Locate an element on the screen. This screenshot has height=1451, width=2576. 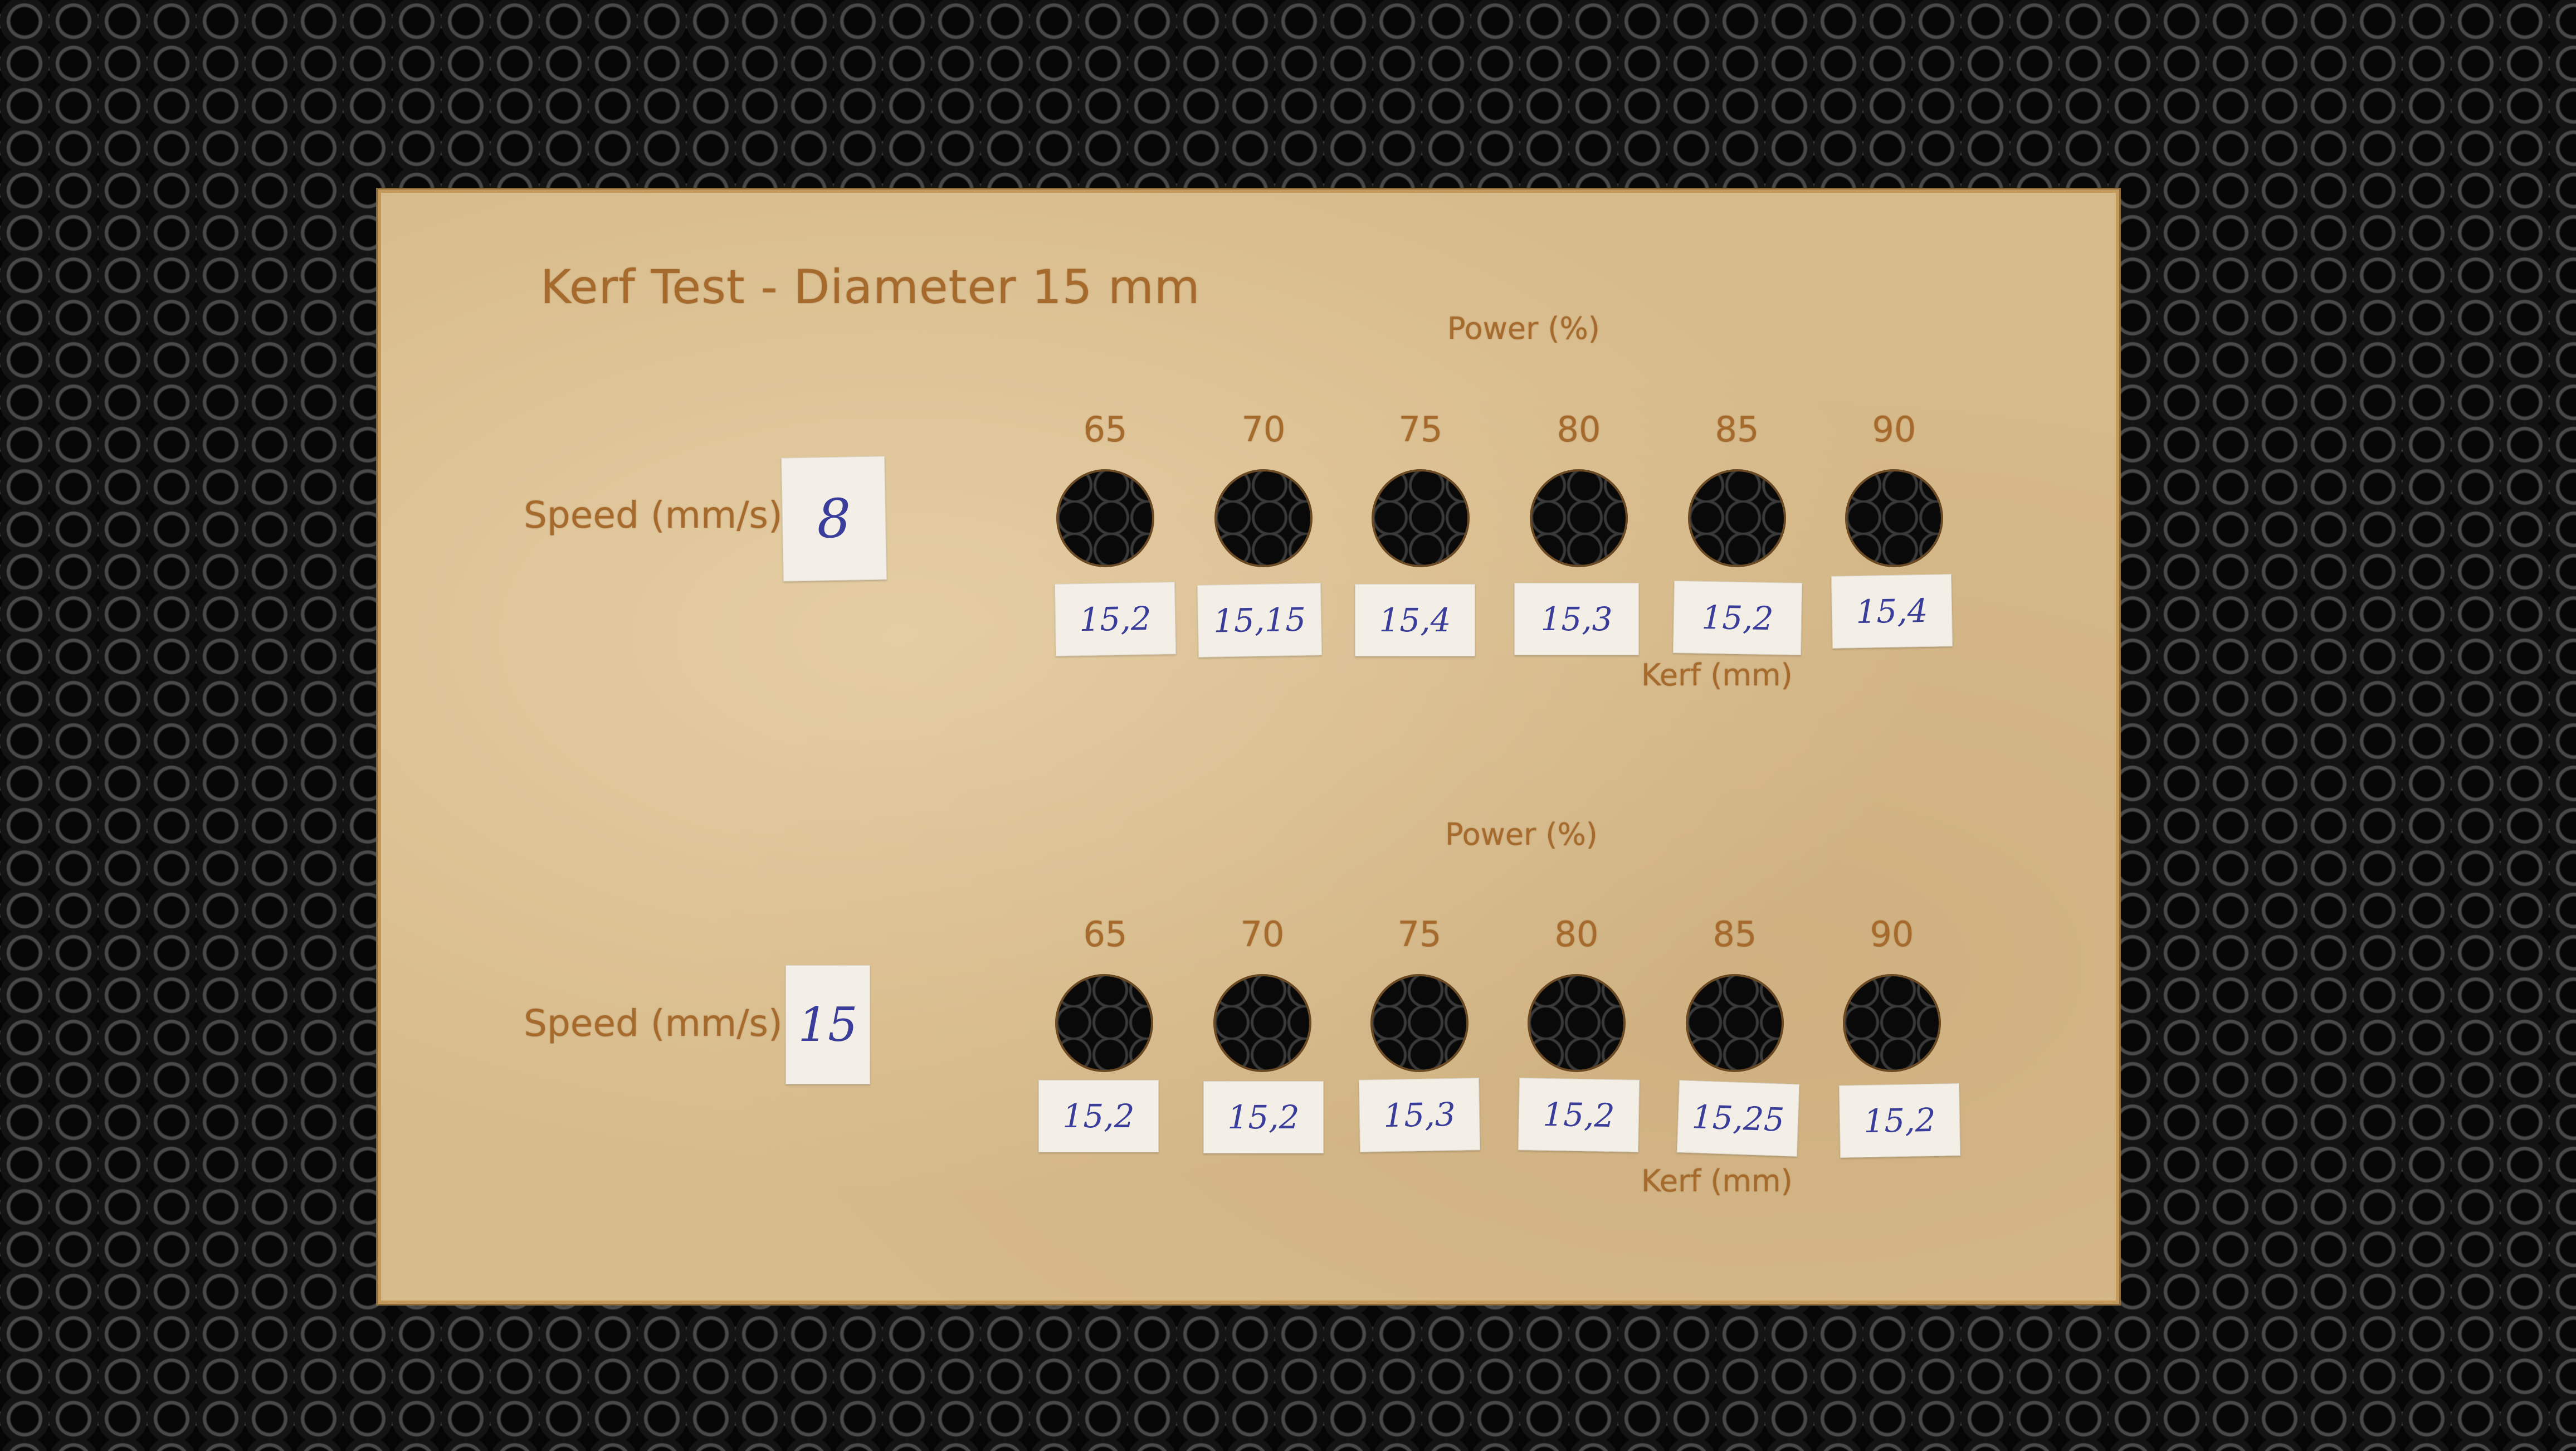
kerf-note: 15,15 is located at coordinates (1260, 620).